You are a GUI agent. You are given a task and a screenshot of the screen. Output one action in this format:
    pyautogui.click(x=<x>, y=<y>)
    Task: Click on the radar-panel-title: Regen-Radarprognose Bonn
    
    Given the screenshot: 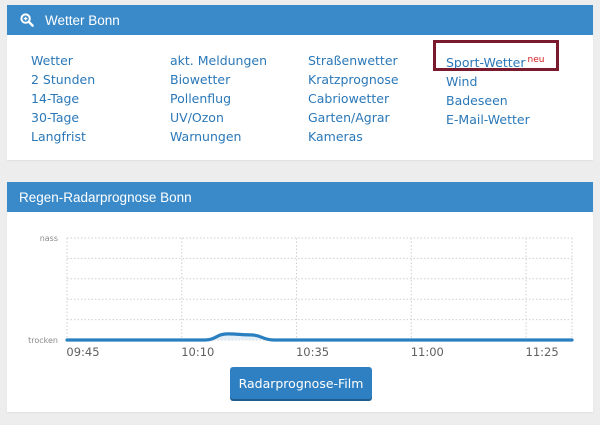 What is the action you would take?
    pyautogui.click(x=105, y=197)
    